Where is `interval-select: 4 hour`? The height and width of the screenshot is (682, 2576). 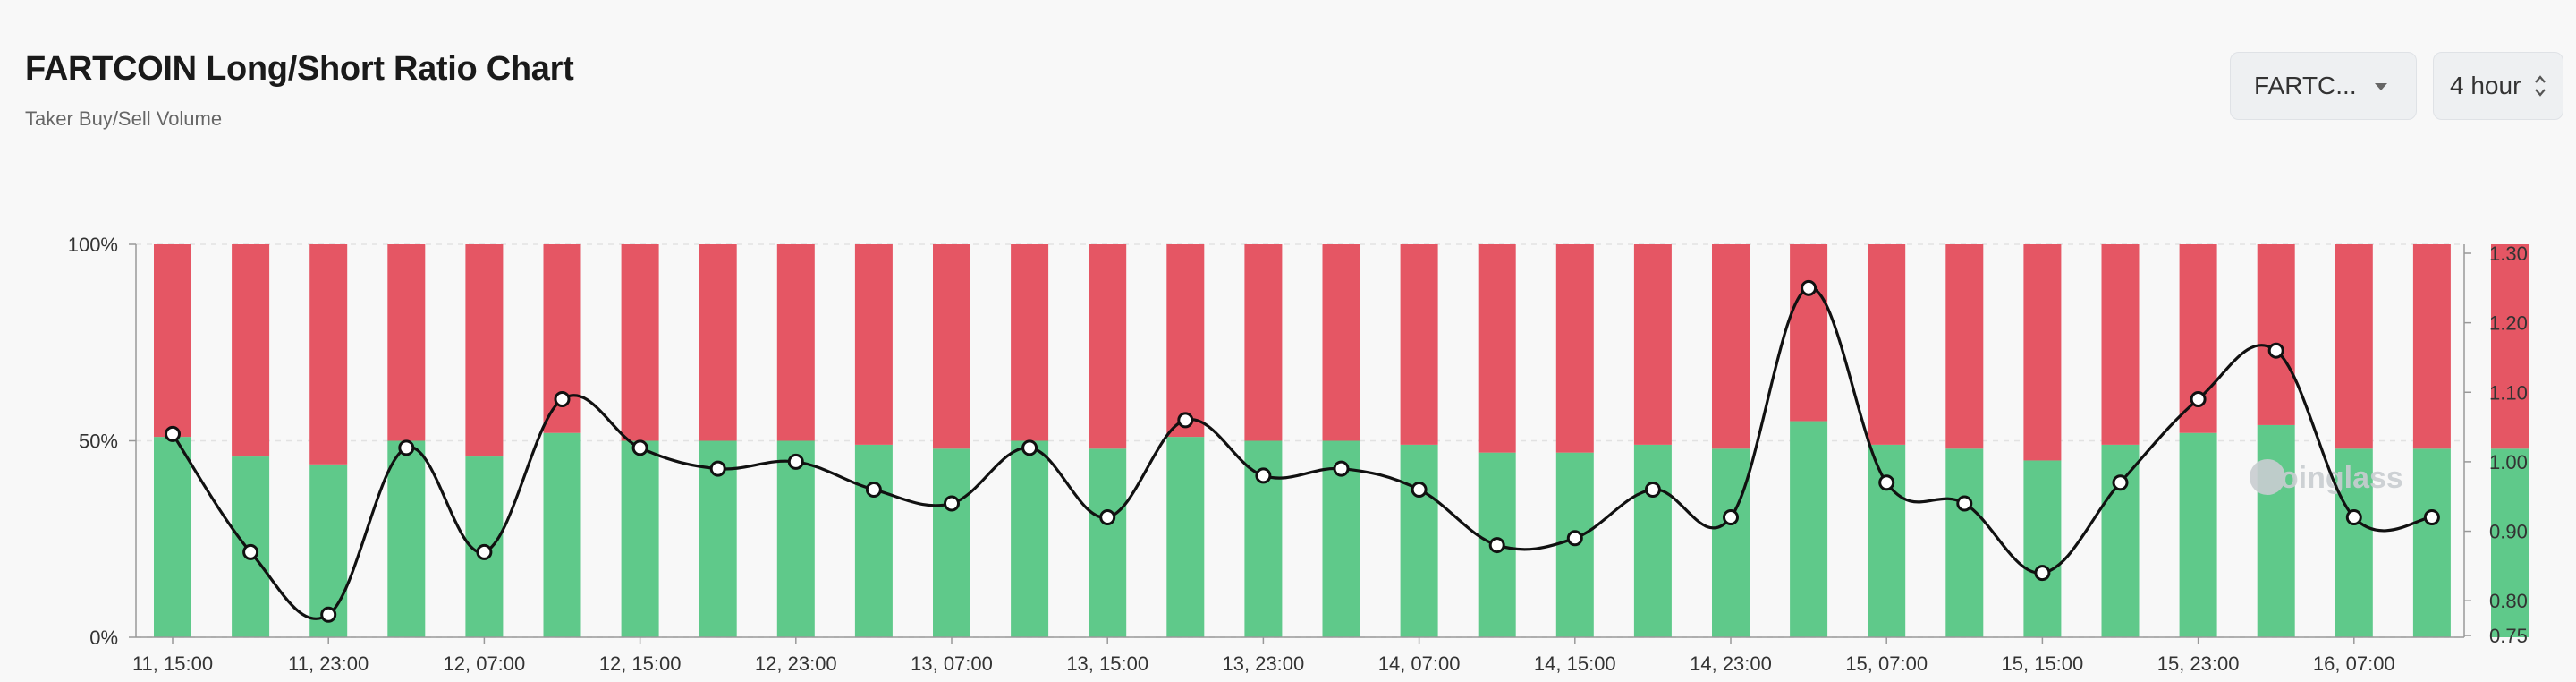
interval-select: 4 hour is located at coordinates (2498, 86).